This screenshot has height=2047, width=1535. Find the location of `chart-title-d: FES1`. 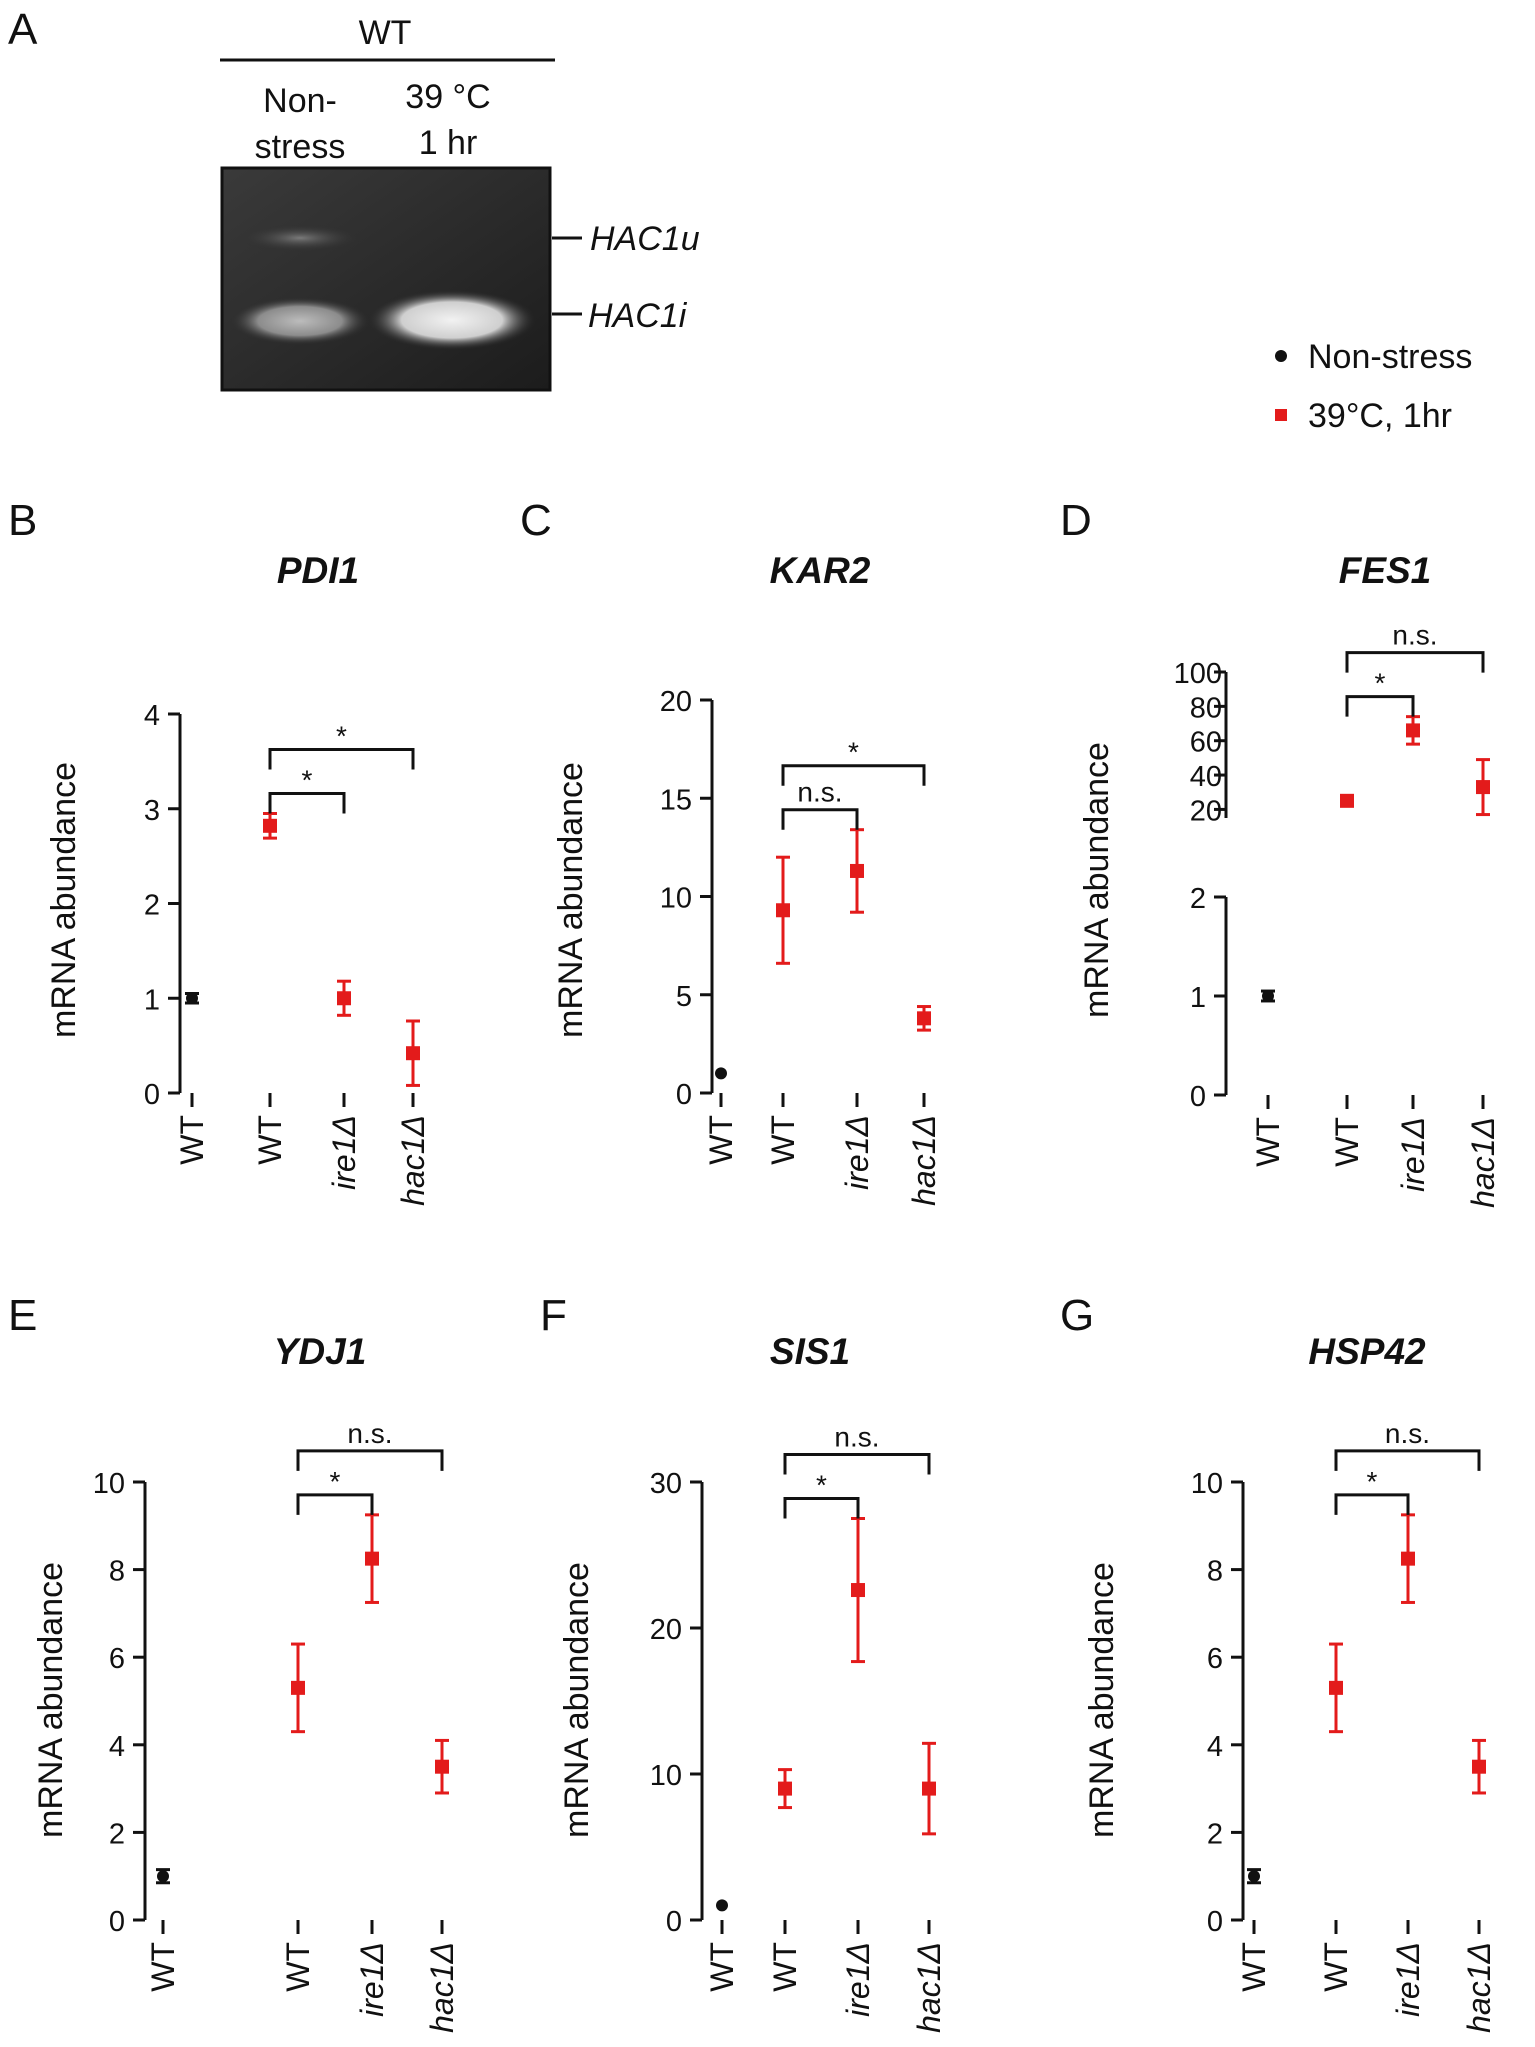

chart-title-d: FES1 is located at coordinates (1385, 570).